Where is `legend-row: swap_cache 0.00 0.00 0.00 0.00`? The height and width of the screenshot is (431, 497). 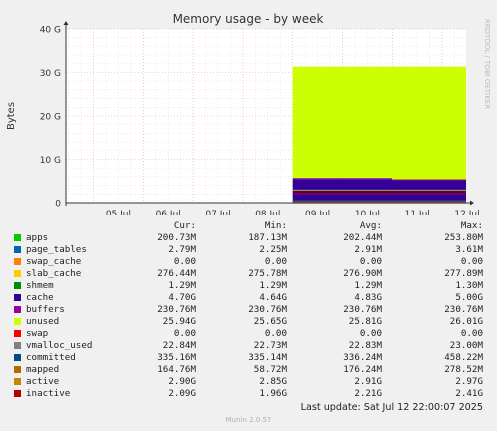 legend-row: swap_cache 0.00 0.00 0.00 0.00 is located at coordinates (248, 262).